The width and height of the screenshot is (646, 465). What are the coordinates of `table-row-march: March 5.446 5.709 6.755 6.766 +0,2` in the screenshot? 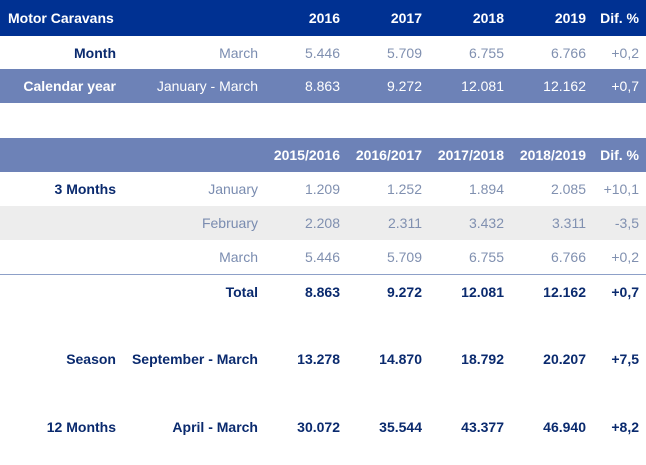 It's located at (323, 257).